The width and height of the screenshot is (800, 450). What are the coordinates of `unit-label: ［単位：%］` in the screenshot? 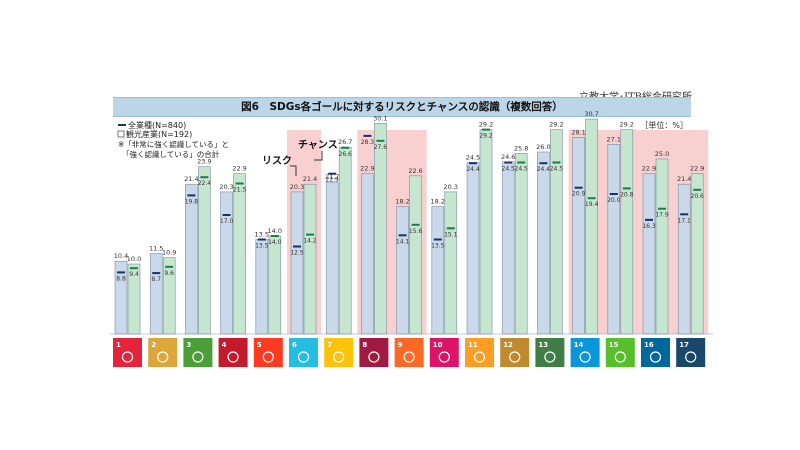 It's located at (664, 125).